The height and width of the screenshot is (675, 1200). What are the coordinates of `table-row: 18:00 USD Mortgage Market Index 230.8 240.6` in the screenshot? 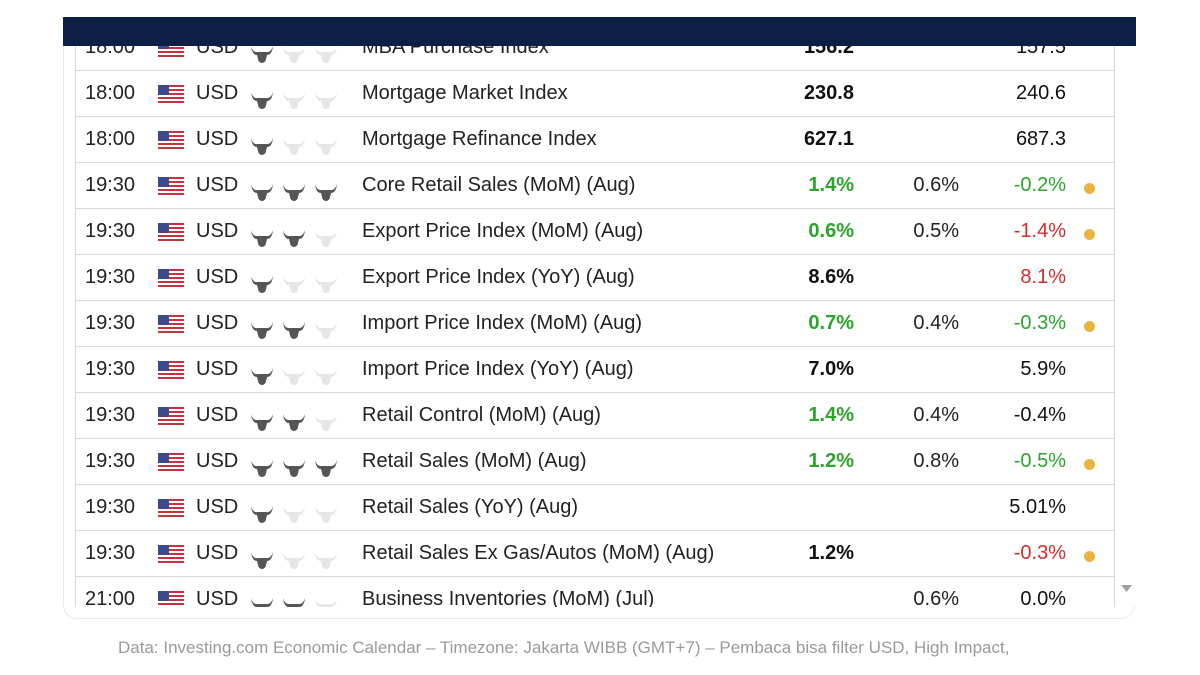 It's located at (595, 94).